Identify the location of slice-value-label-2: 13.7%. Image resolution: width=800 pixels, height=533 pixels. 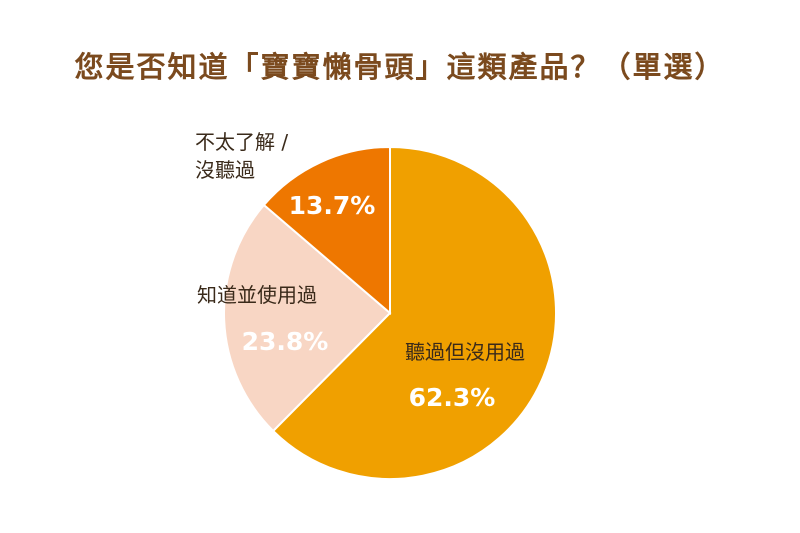
(332, 205).